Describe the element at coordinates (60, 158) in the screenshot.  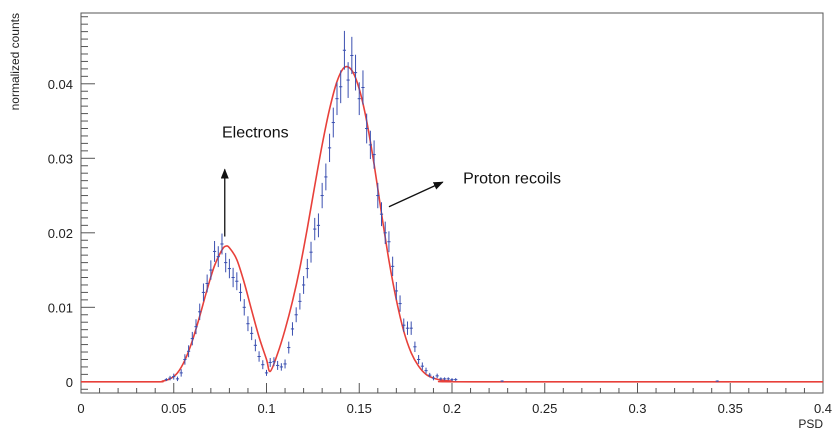
I see `y-tick-label: 0.03` at that location.